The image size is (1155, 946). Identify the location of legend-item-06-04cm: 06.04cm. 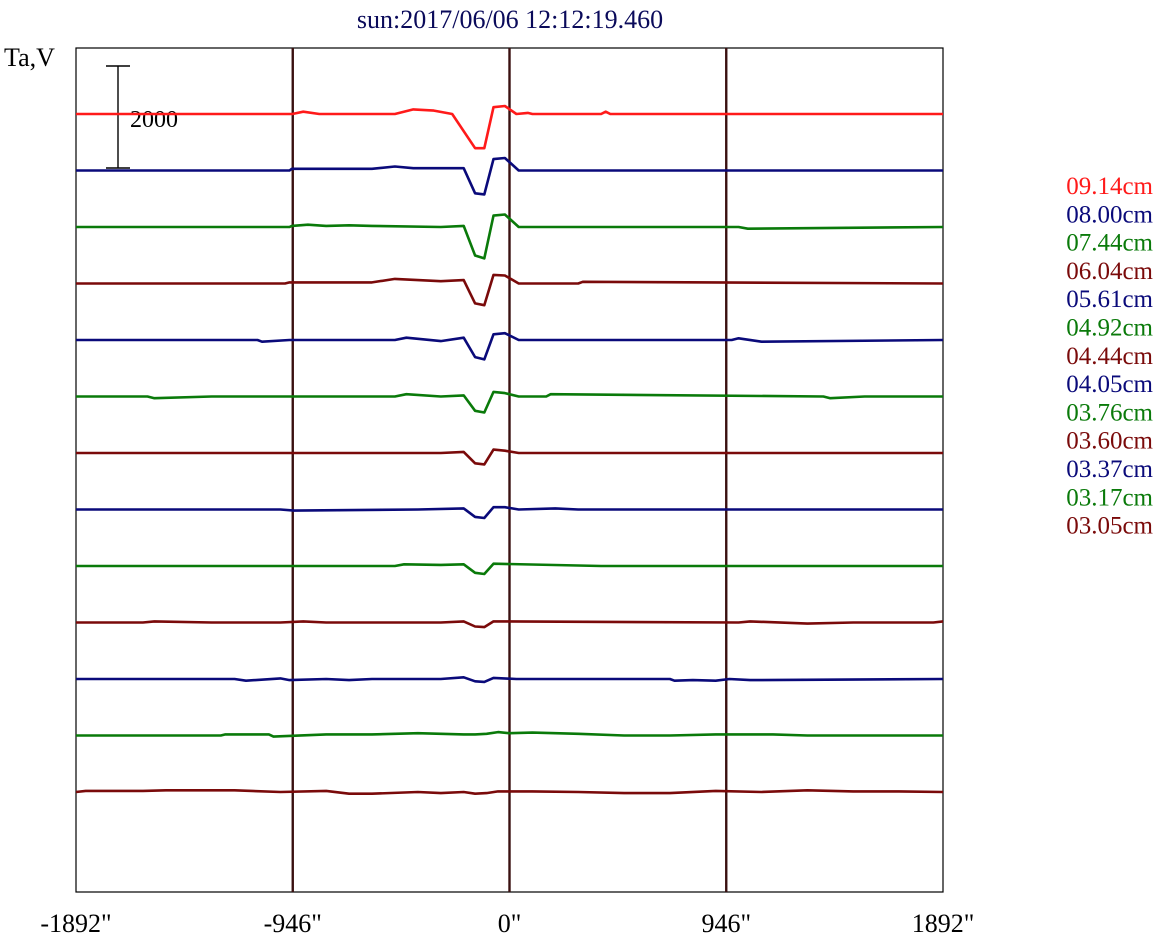
(1109, 271).